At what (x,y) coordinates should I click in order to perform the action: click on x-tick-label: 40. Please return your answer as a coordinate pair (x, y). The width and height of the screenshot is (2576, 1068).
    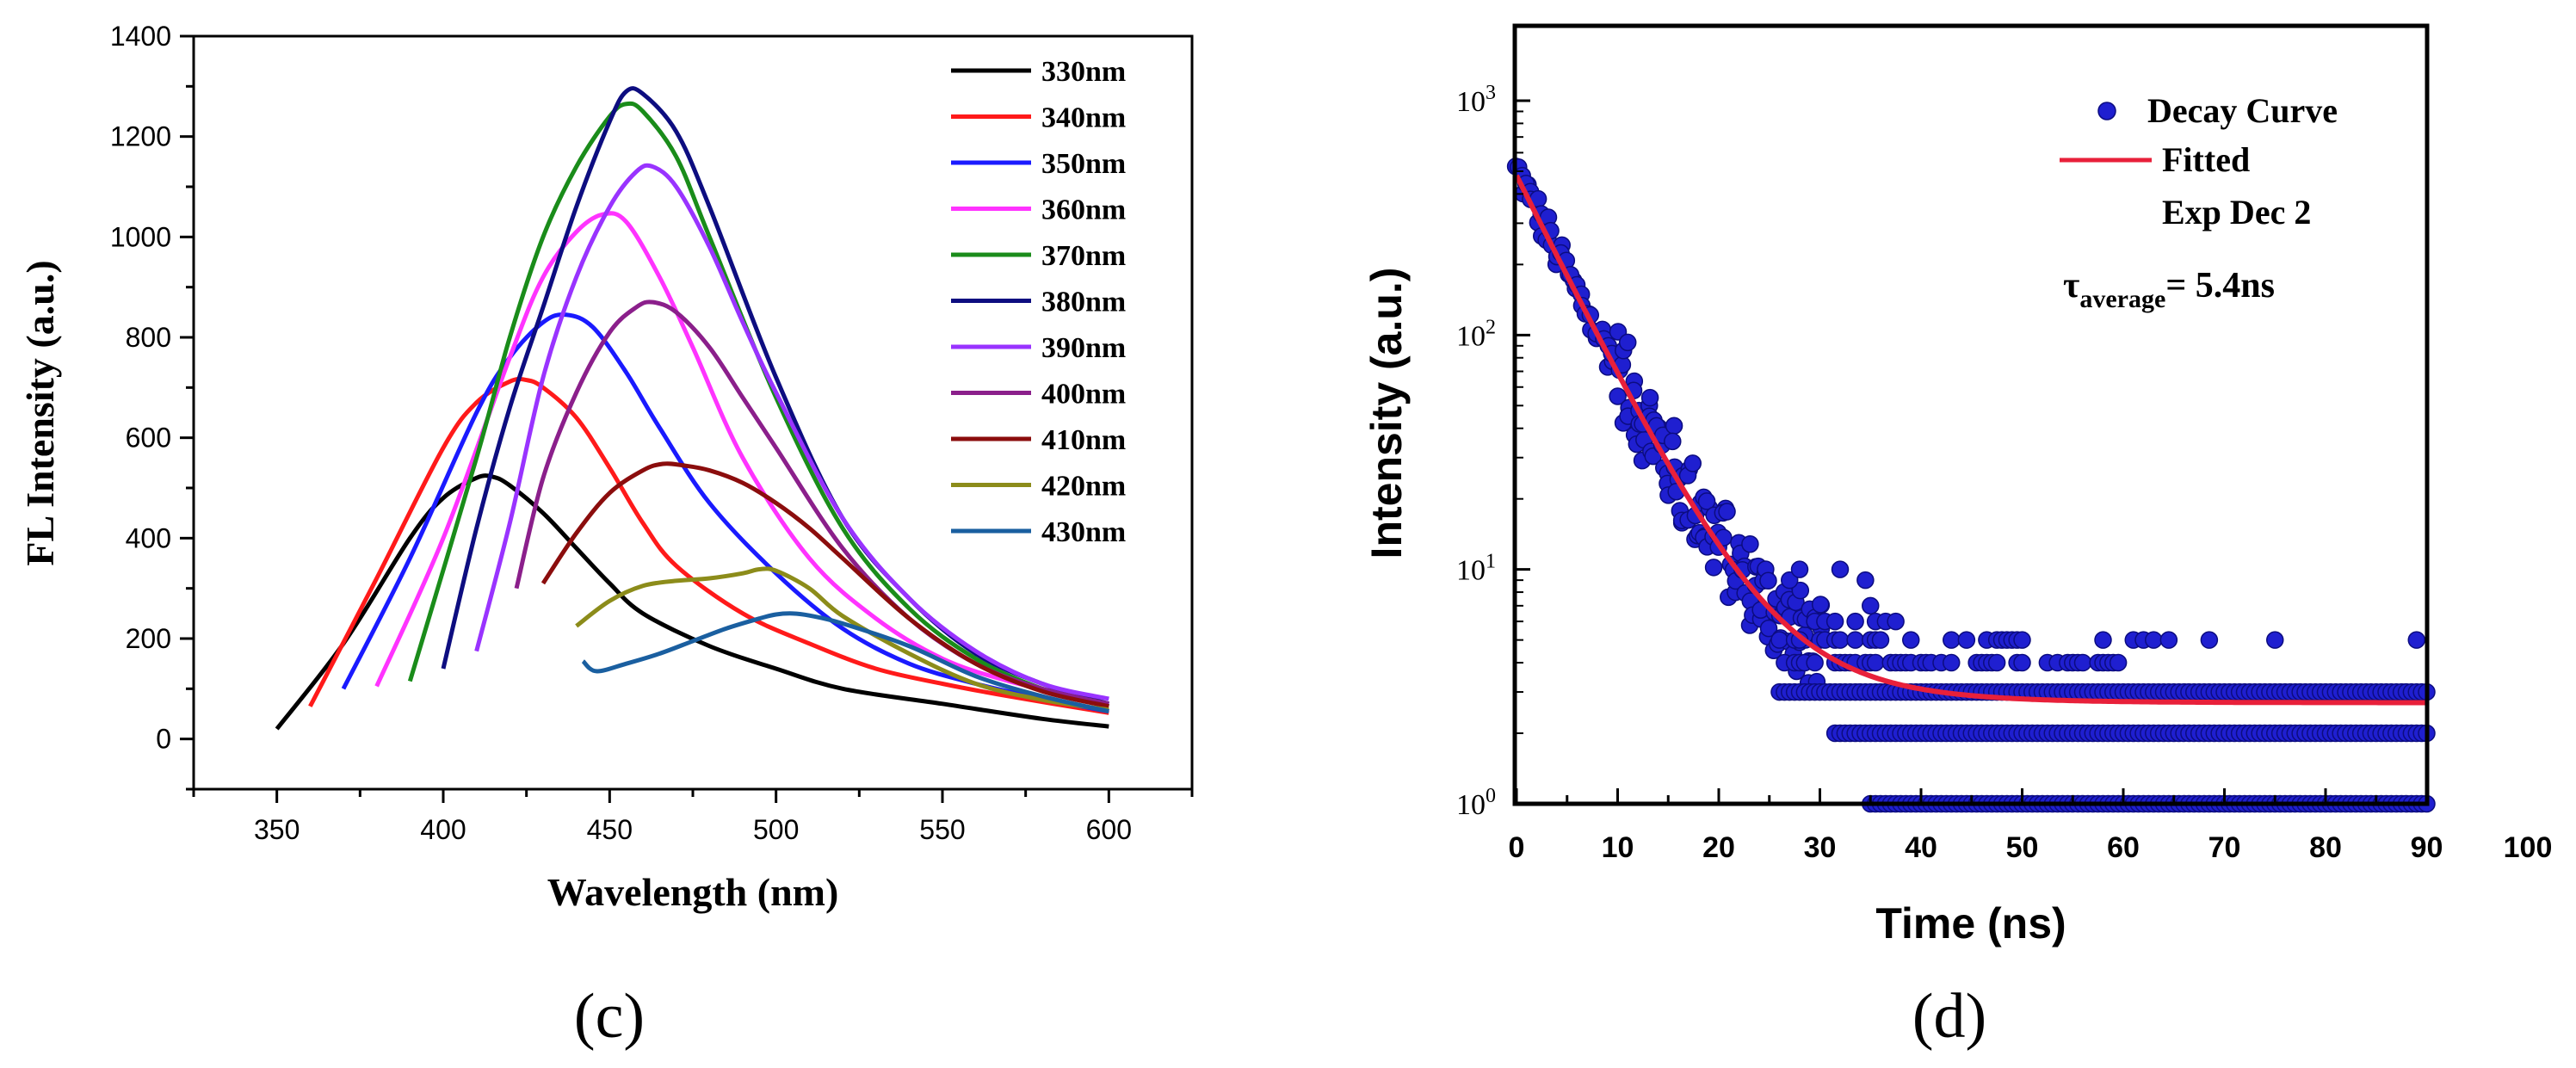
    Looking at the image, I should click on (1921, 847).